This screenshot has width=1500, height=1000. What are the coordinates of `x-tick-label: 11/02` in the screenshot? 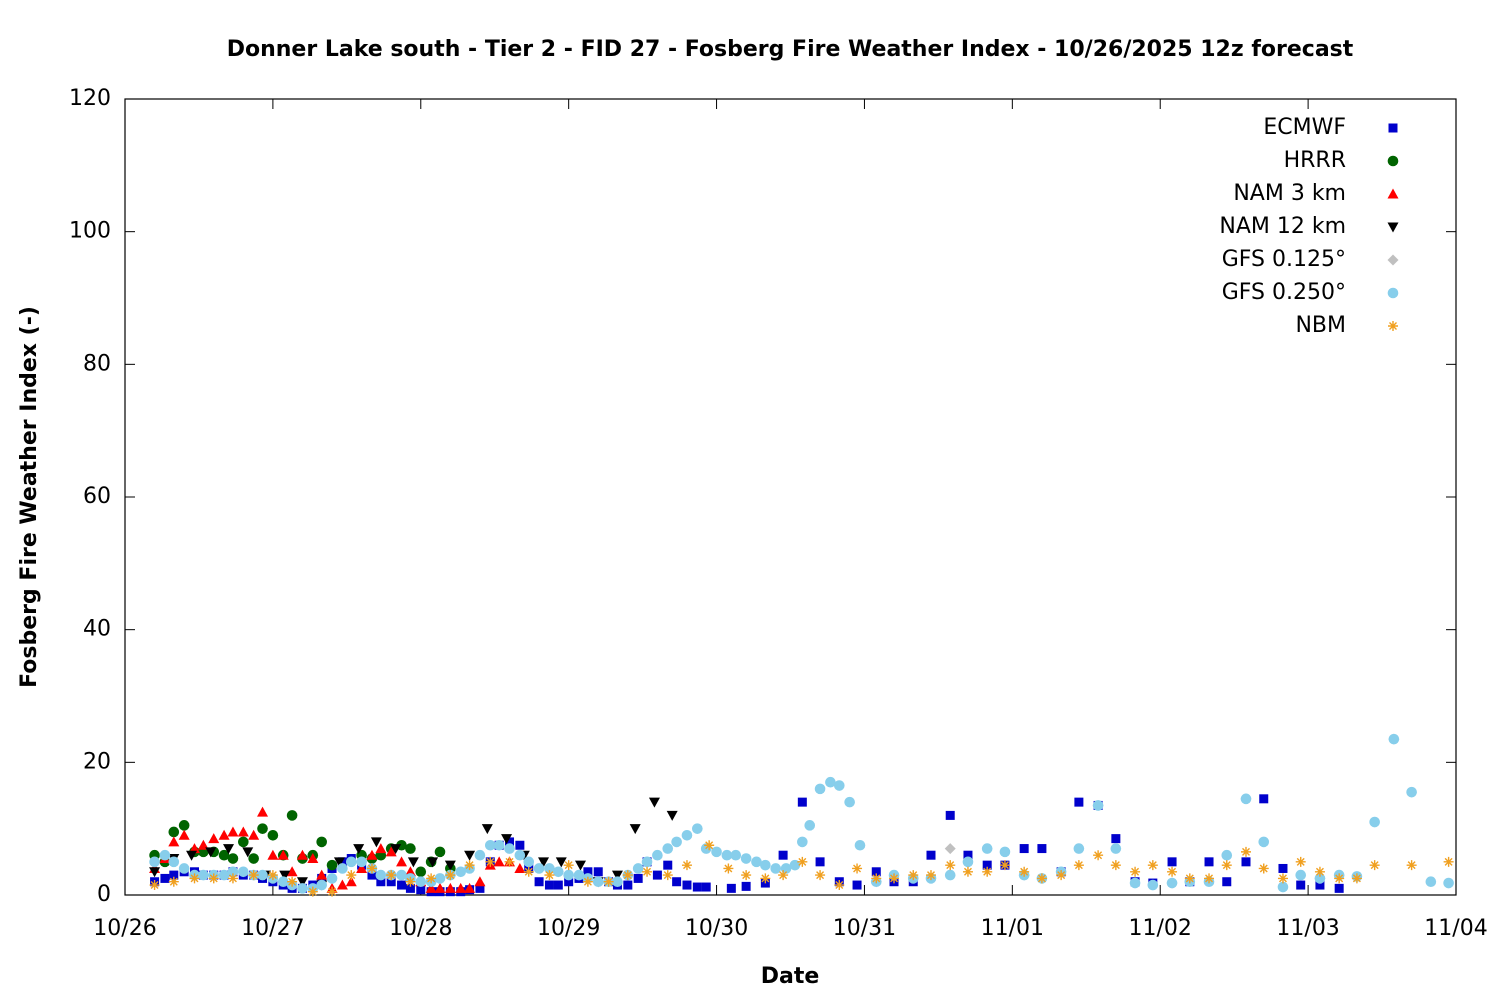 It's located at (1160, 928).